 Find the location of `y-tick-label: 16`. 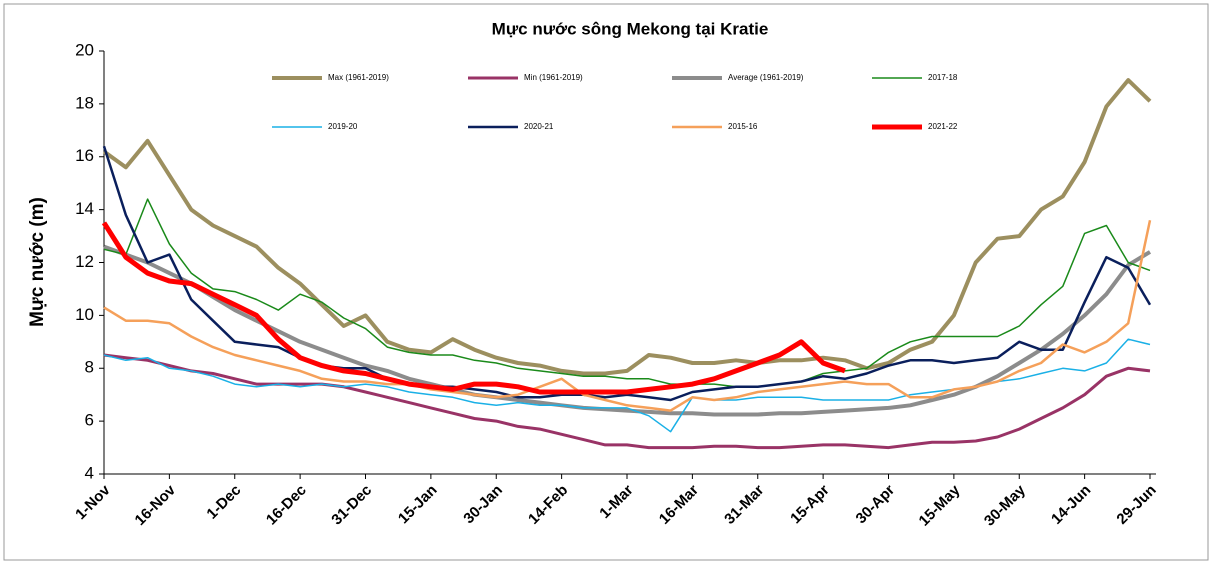

y-tick-label: 16 is located at coordinates (84, 155).